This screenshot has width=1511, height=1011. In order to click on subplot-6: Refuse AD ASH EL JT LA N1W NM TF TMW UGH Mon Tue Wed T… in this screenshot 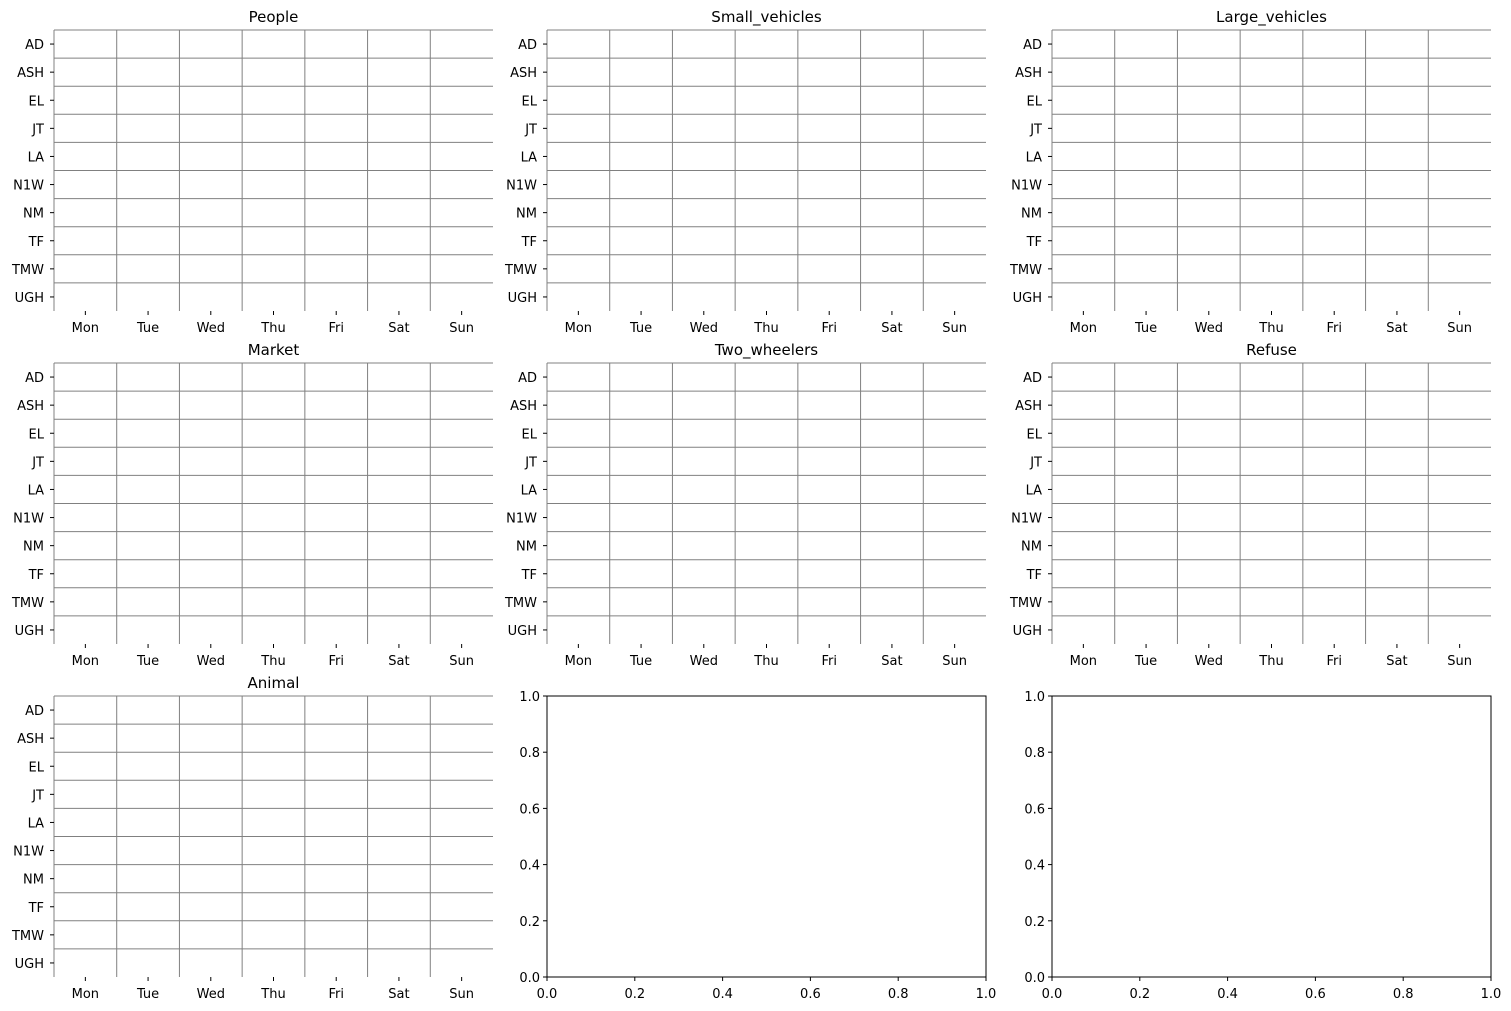, I will do `click(1250, 505)`.